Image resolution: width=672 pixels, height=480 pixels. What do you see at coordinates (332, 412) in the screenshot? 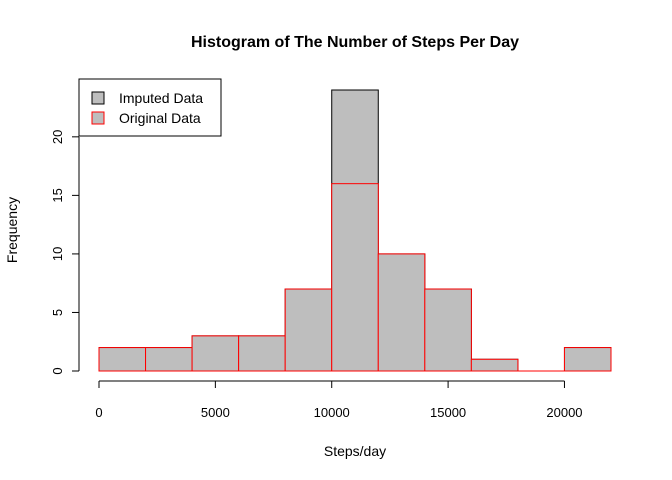
I see `x-tick-label-2: 10000` at bounding box center [332, 412].